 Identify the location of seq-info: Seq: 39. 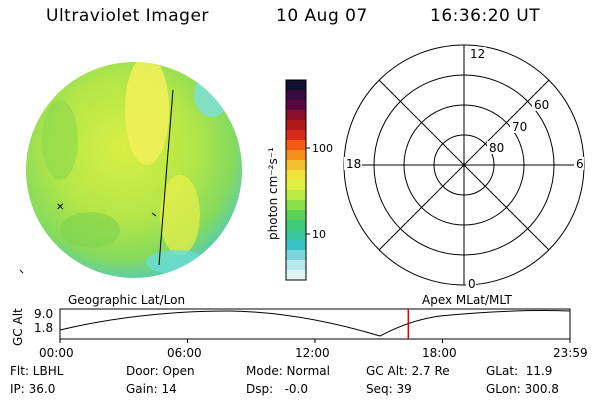
(389, 389).